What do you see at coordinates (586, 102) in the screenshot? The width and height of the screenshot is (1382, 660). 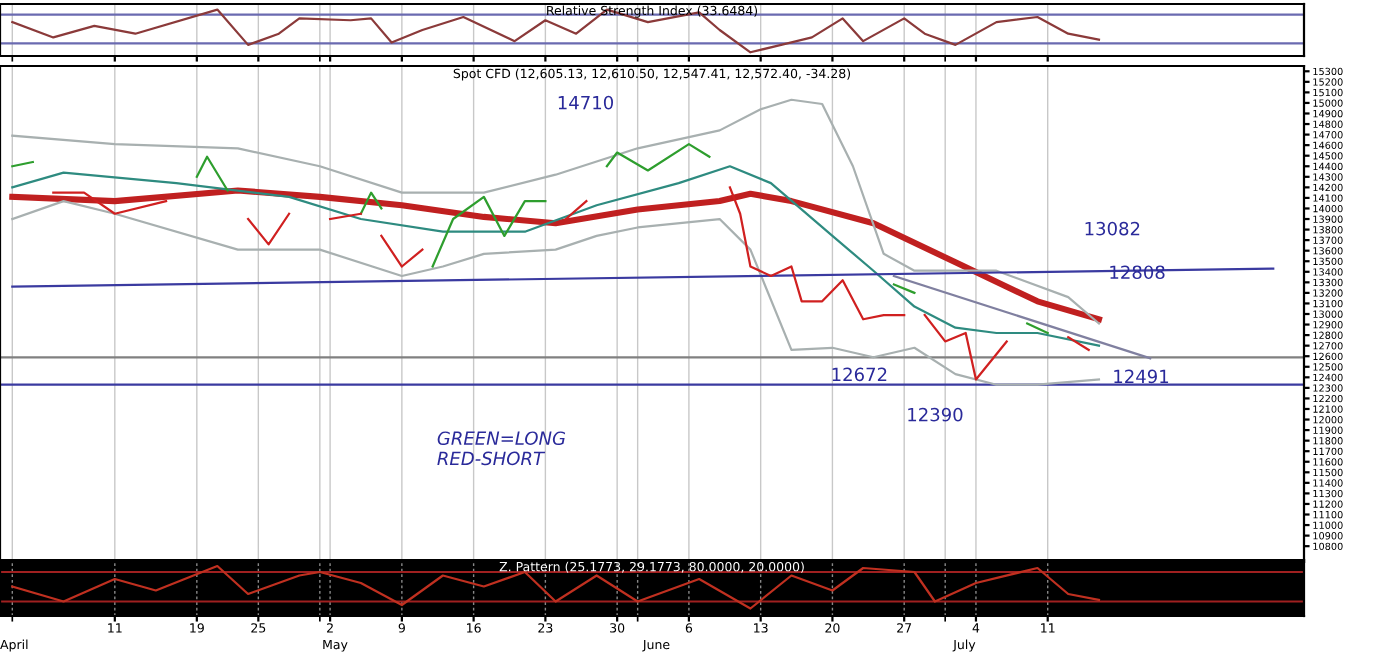 I see `annotation: 14710` at bounding box center [586, 102].